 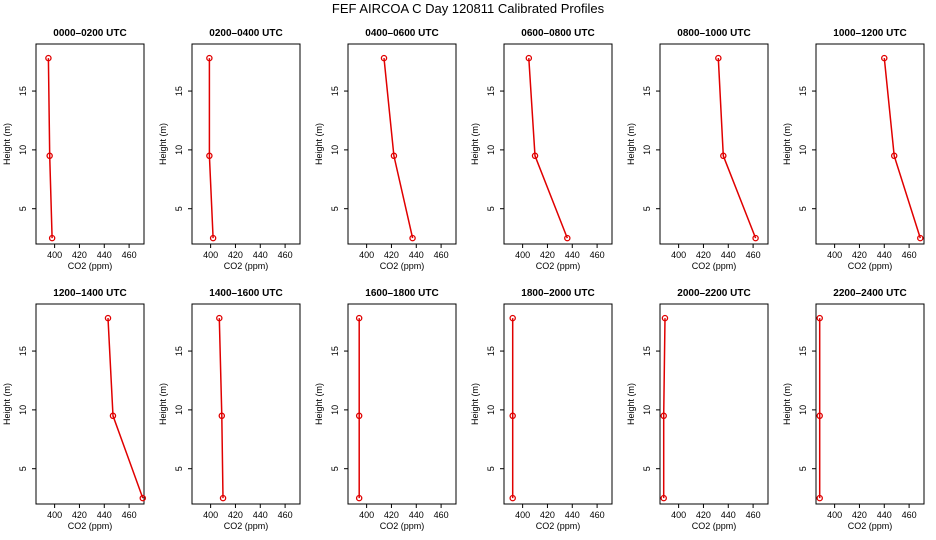 I want to click on panel-title: 0000–0200 UTC, so click(x=89, y=33).